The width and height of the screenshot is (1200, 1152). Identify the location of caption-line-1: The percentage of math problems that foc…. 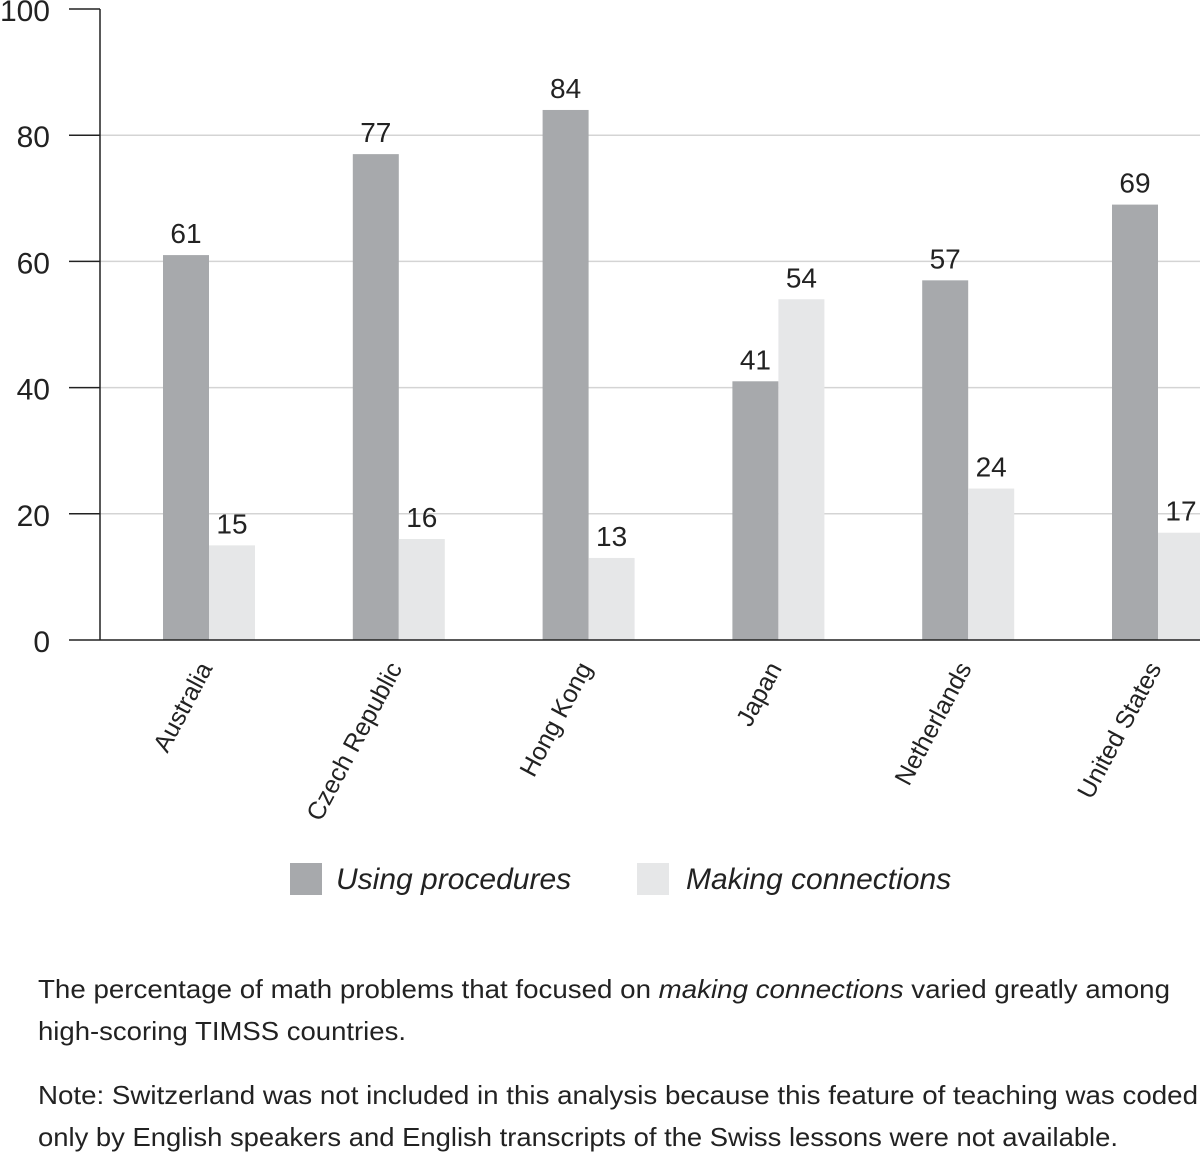
(604, 989).